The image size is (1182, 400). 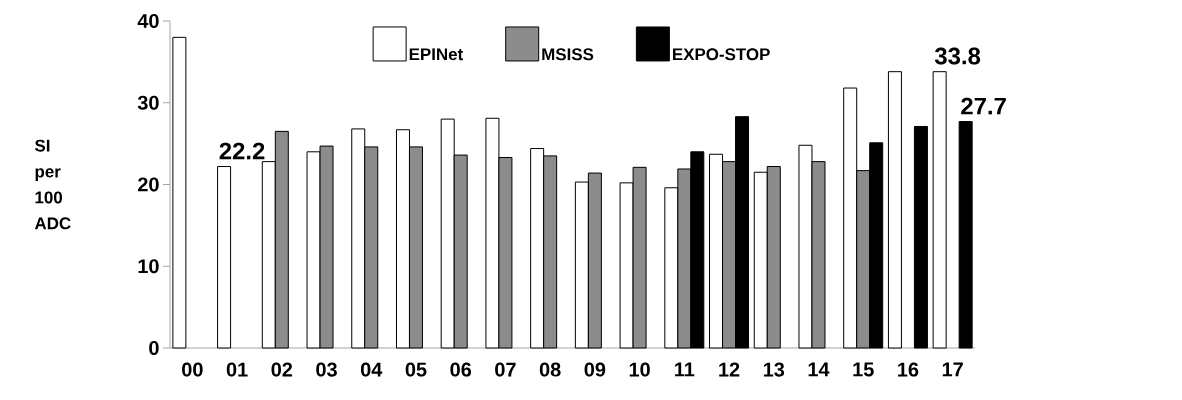 What do you see at coordinates (505, 369) in the screenshot?
I see `x-tick-label: 07` at bounding box center [505, 369].